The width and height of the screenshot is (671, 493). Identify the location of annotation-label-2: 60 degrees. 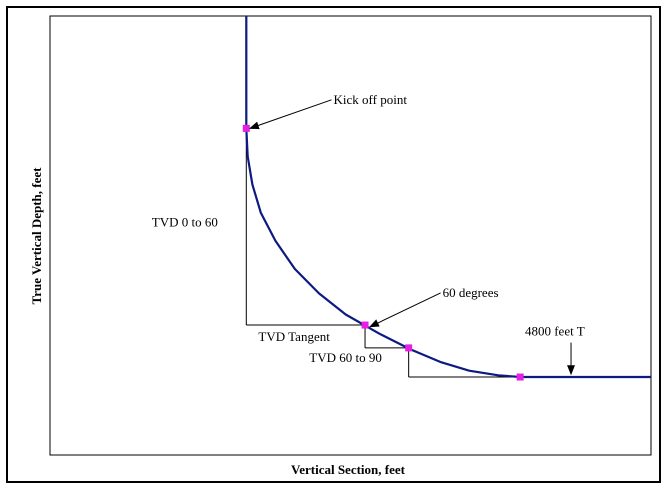
(471, 292).